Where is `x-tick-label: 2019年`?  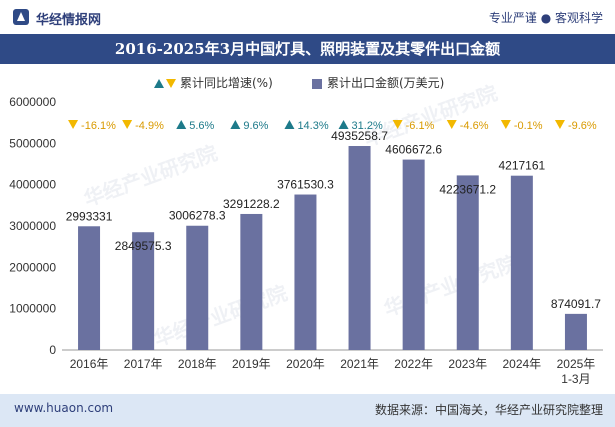 x-tick-label: 2019年 is located at coordinates (251, 364).